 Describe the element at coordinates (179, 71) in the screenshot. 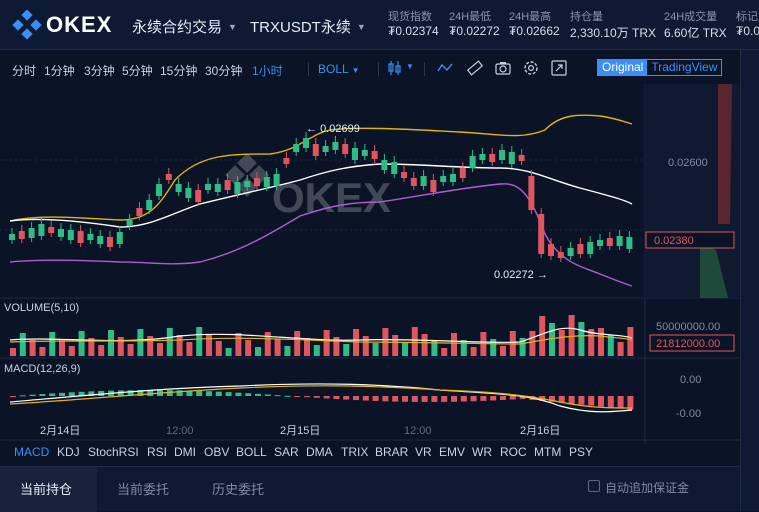

I see `timeframe-15m: 15分钟` at that location.